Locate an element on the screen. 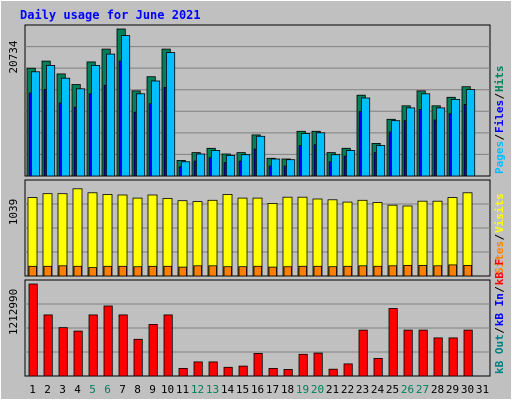 This screenshot has width=512, height=400. x-tick-label: 25 is located at coordinates (392, 389).